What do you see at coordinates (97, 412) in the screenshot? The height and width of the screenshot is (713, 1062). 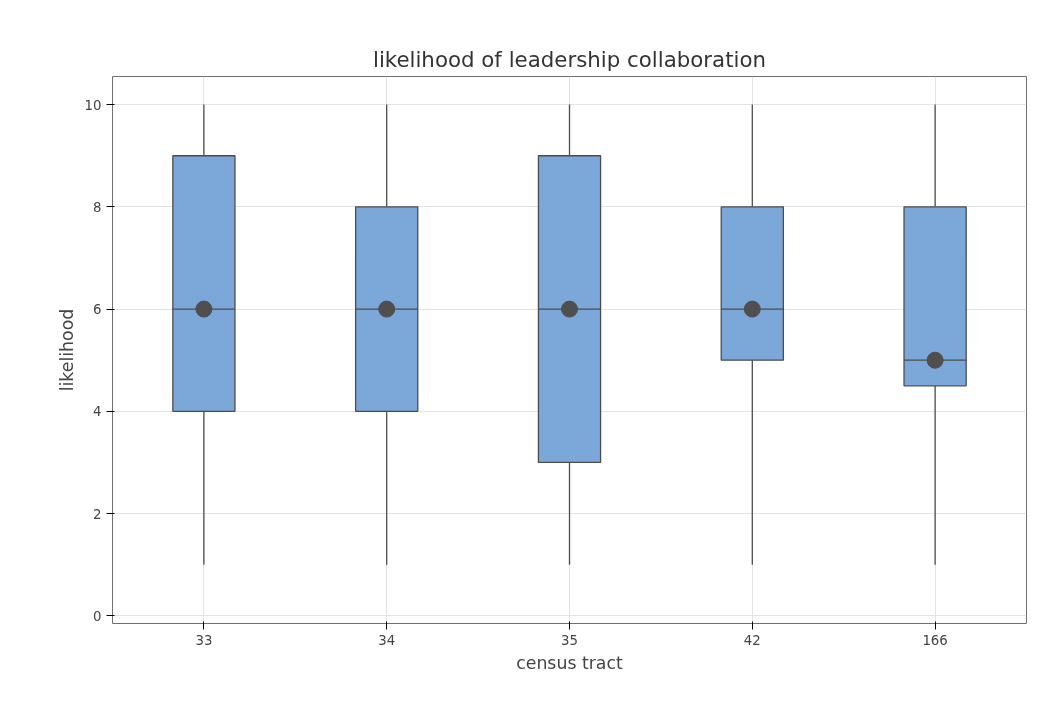 I see `y-tick-label: 4` at bounding box center [97, 412].